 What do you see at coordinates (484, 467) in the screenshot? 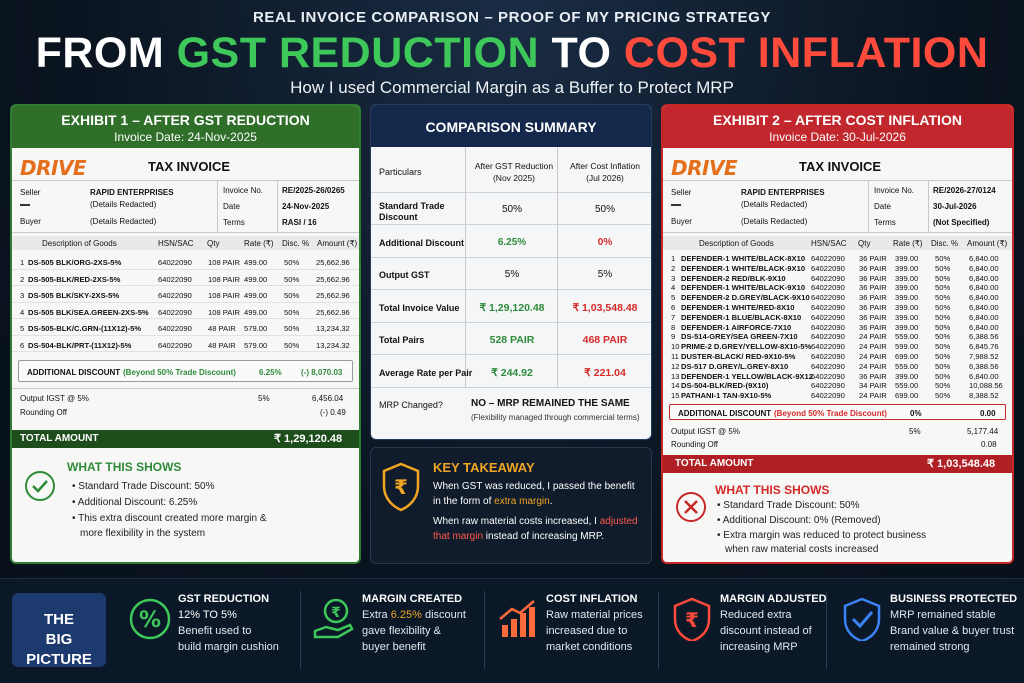
I see `key-takeaway-title: KEY TAKEAWAY` at bounding box center [484, 467].